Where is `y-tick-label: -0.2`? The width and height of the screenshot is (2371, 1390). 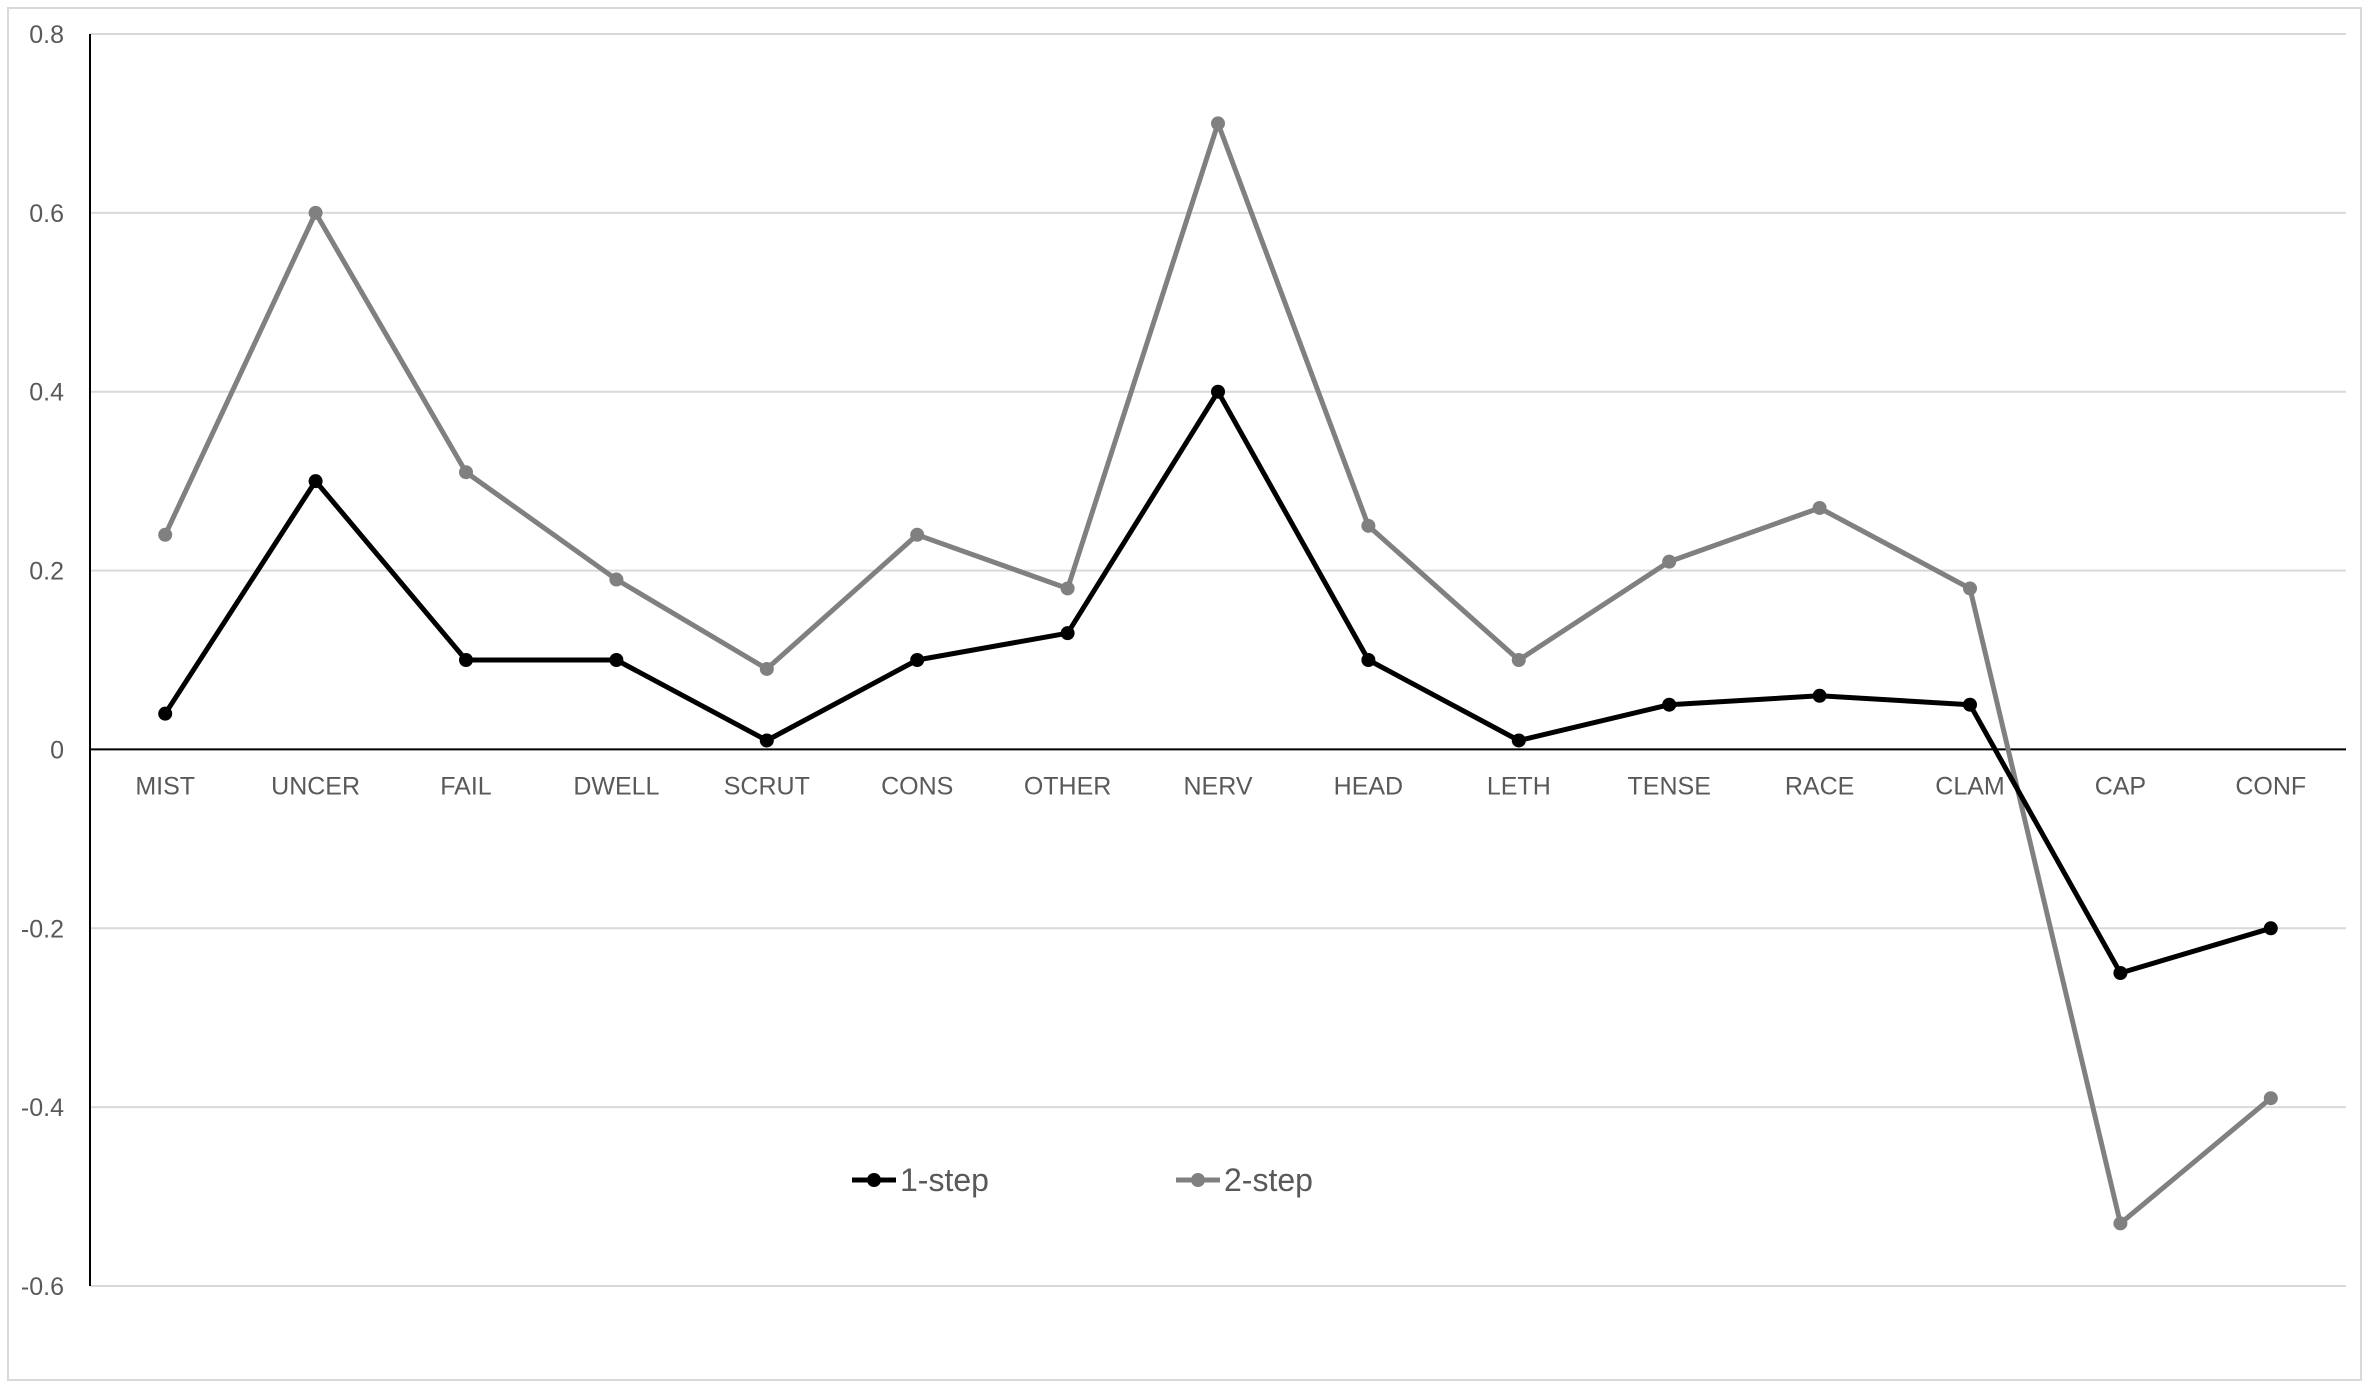
y-tick-label: -0.2 is located at coordinates (42, 929).